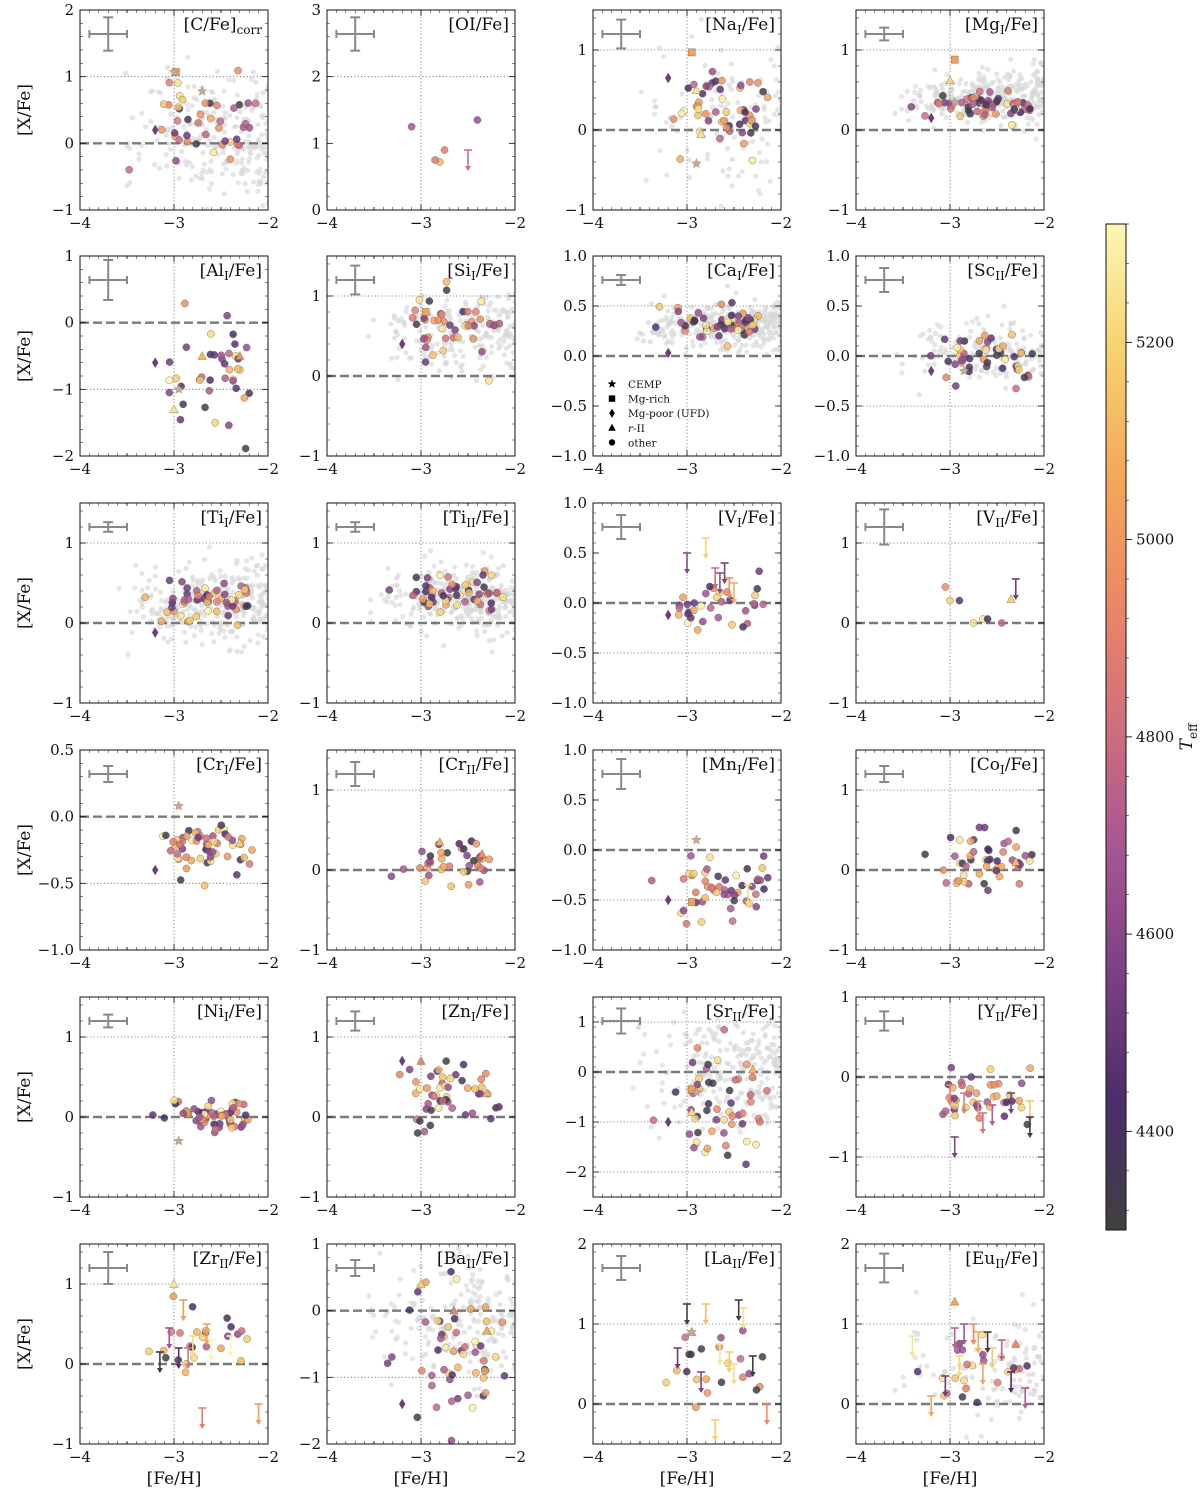  I want to click on x-tick-label: −4, so click(856, 223).